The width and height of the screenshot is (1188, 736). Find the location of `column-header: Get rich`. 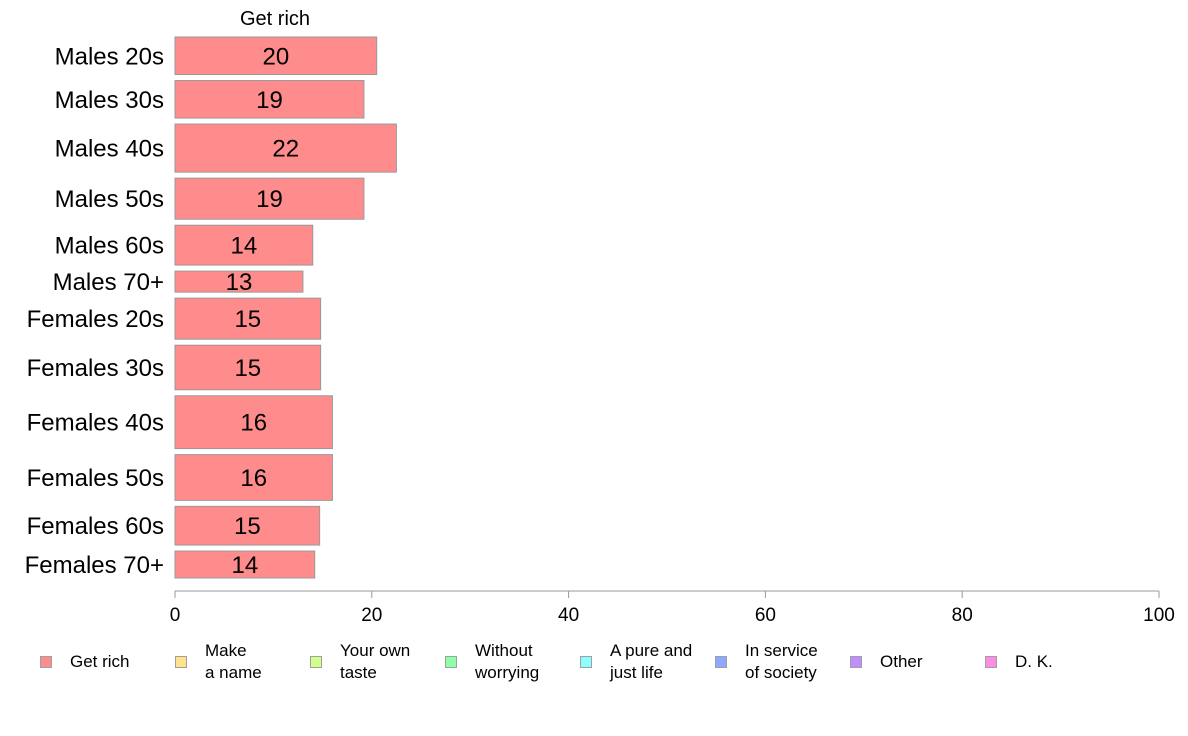

column-header: Get rich is located at coordinates (275, 19).